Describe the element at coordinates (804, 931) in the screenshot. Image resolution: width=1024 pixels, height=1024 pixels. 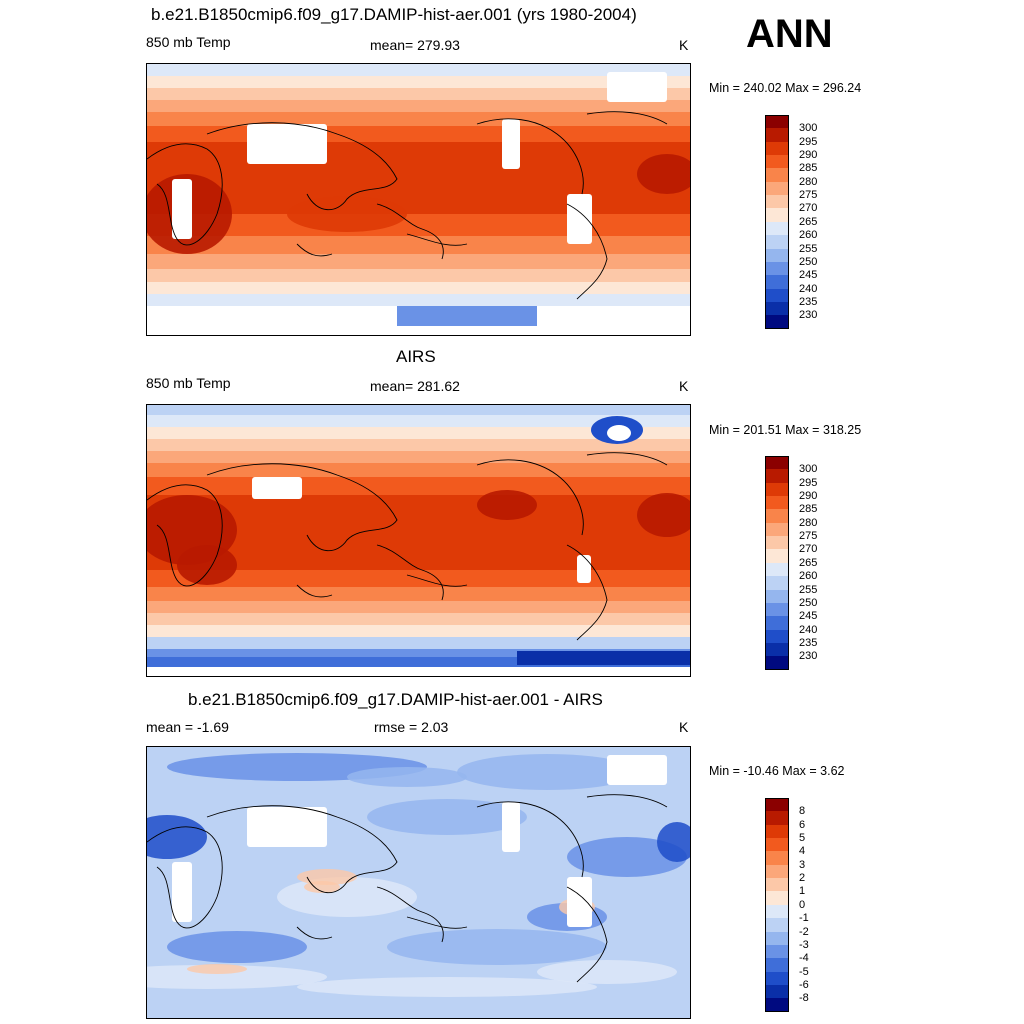
I see `colorbar-label: -2` at that location.